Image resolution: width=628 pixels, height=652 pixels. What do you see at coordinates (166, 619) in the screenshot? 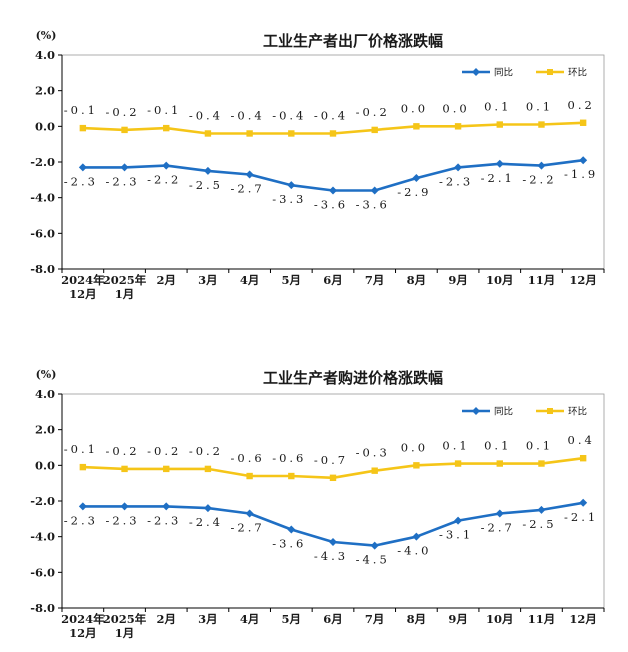
I see `x-tick-label: 2月` at bounding box center [166, 619].